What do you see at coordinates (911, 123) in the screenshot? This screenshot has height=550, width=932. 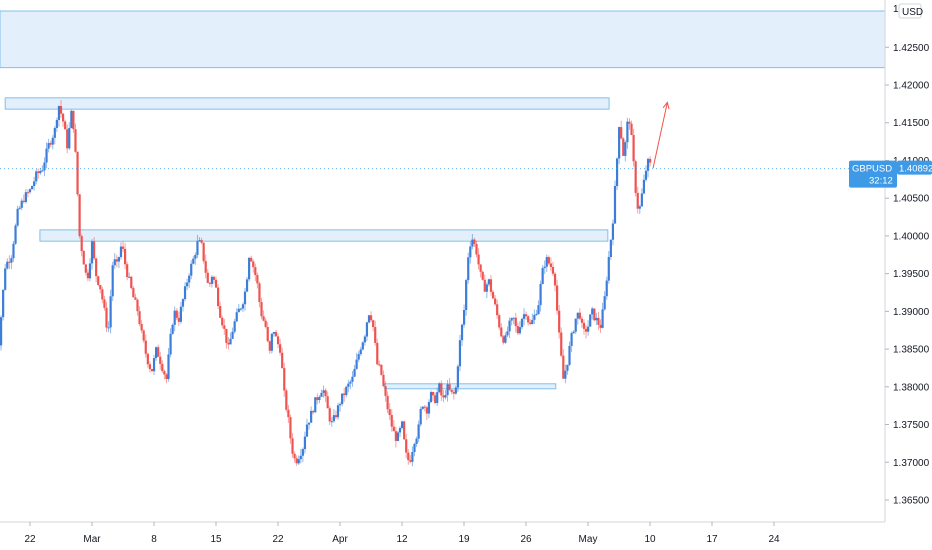 I see `price-tick-label: 1.41500` at bounding box center [911, 123].